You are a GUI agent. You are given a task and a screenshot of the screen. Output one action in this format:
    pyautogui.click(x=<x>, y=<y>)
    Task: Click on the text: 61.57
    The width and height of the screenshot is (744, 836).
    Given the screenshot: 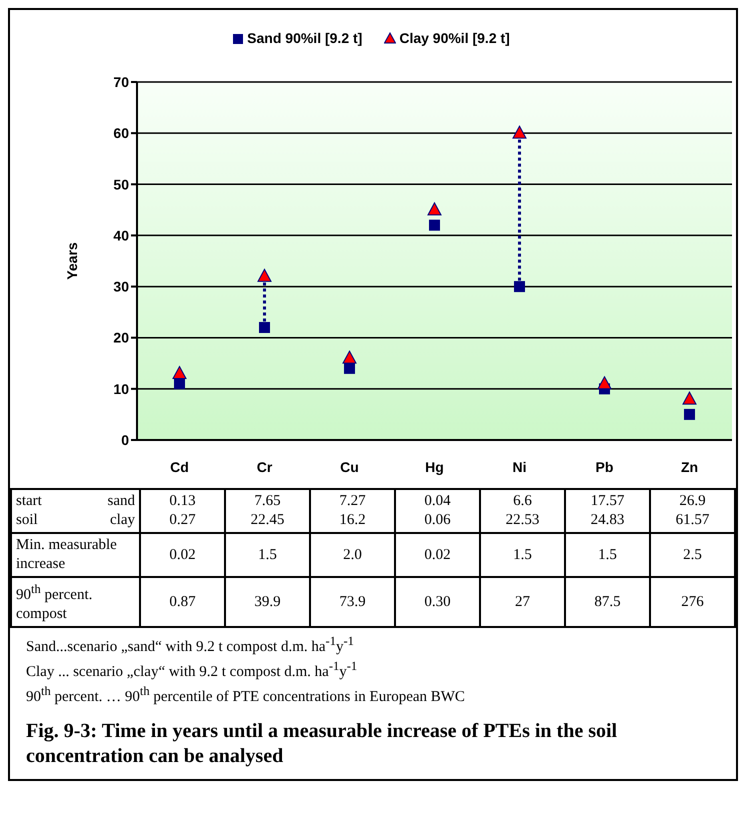 What is the action you would take?
    pyautogui.click(x=692, y=520)
    